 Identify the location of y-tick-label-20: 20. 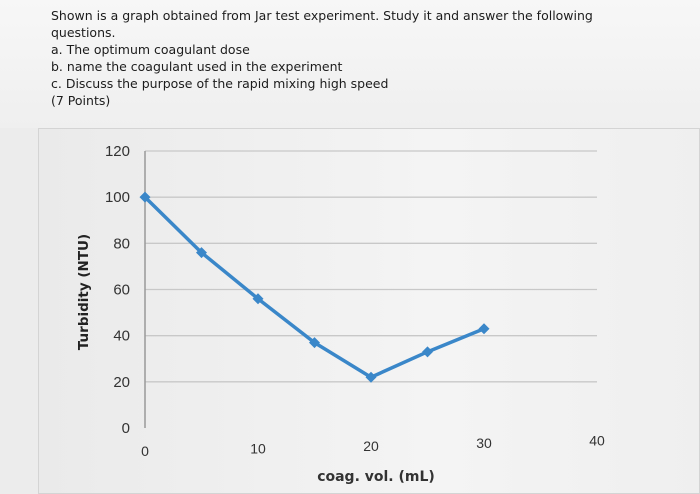
(121, 382).